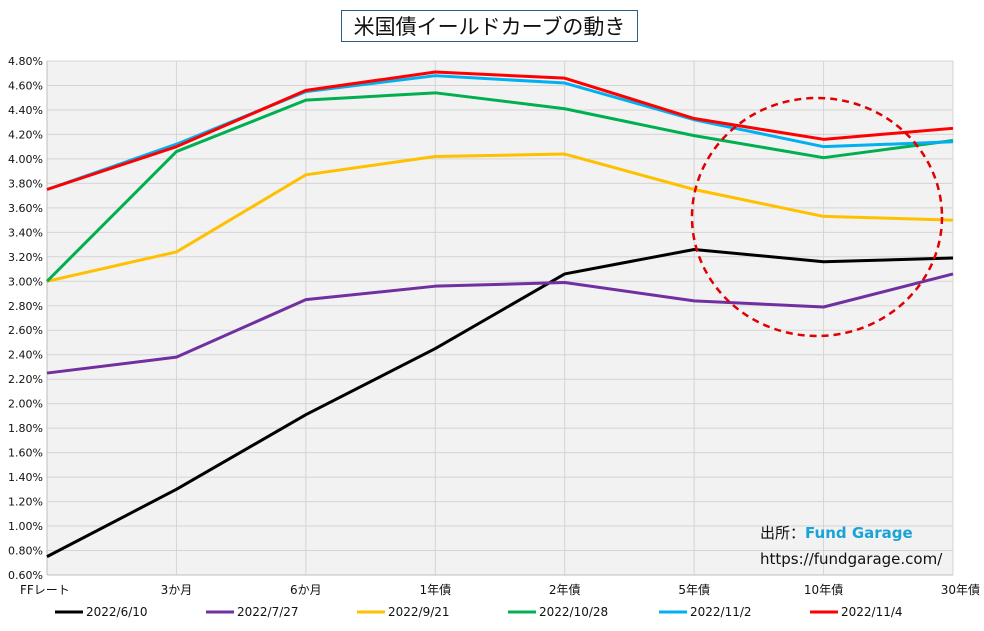  What do you see at coordinates (25, 477) in the screenshot?
I see `y-tick-label: 1.40%` at bounding box center [25, 477].